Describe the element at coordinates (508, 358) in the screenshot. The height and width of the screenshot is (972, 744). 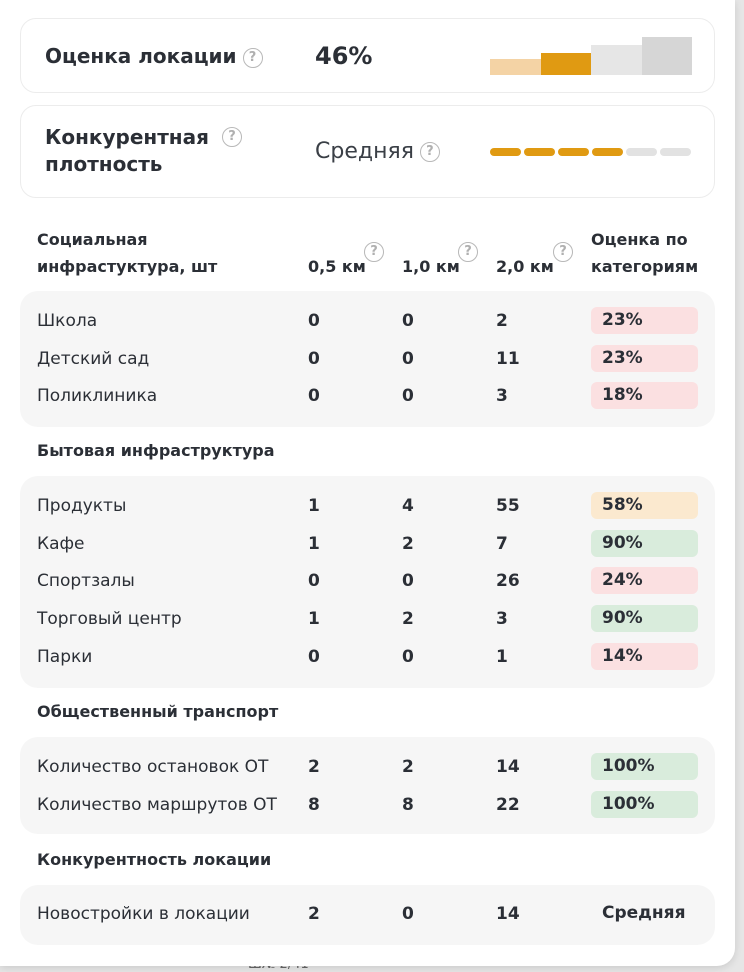
I see `value-20km: 11` at that location.